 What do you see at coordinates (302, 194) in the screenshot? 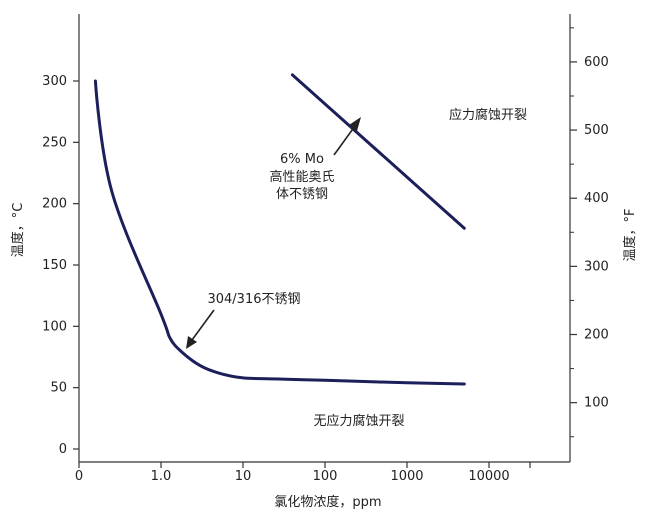
I see `mo-label-line3: 体不锈钢` at bounding box center [302, 194].